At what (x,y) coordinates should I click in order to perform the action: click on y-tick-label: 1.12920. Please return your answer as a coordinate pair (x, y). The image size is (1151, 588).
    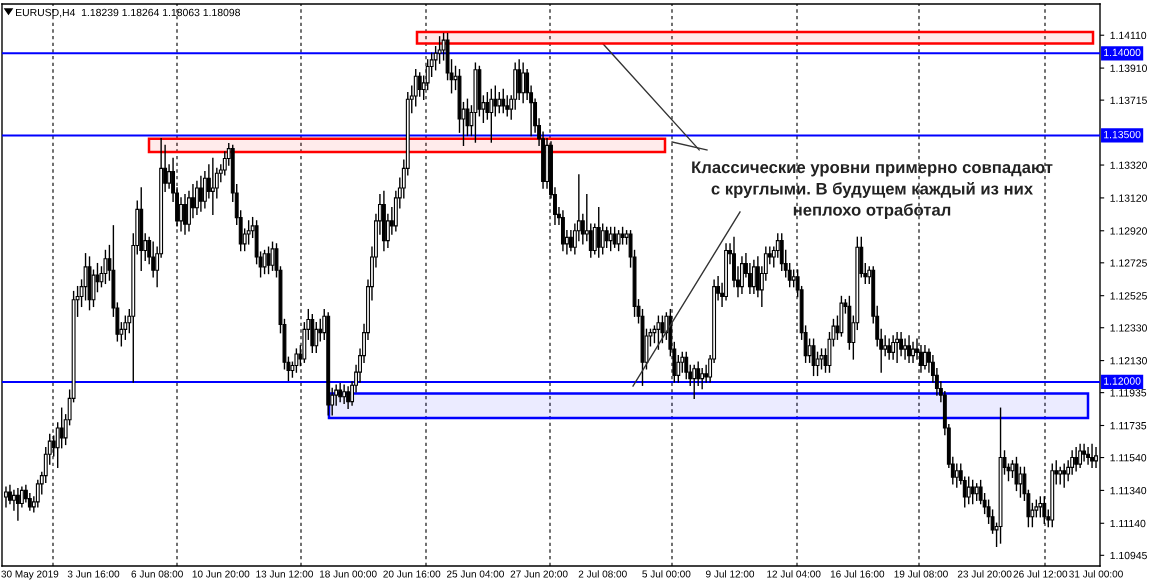
    Looking at the image, I should click on (1128, 231).